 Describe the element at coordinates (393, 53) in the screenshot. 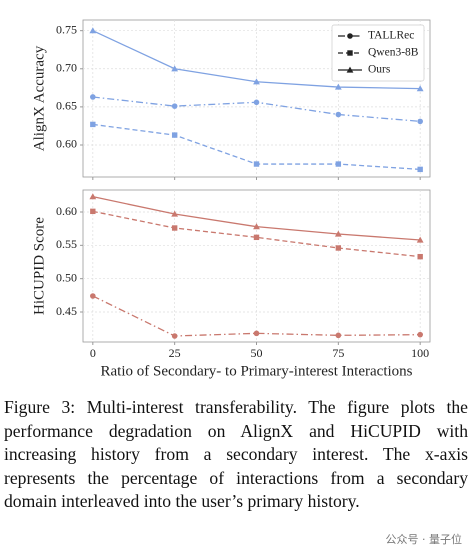

I see `legend-label: Qwen3-8B` at that location.